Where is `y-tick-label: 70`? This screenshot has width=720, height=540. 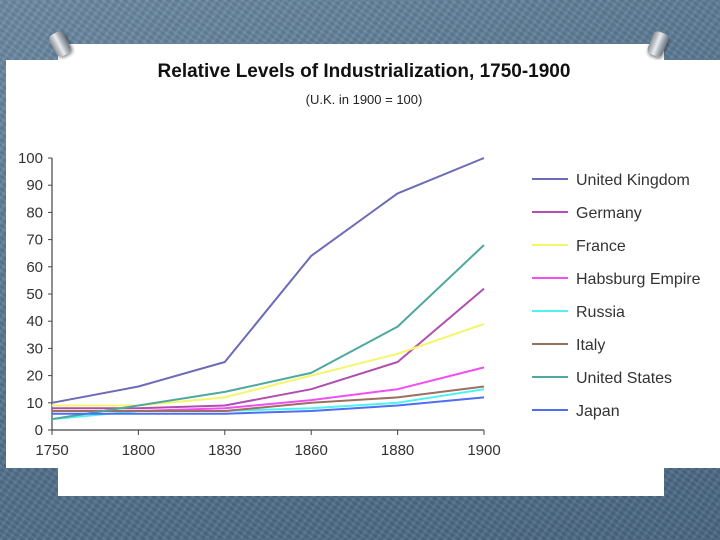 y-tick-label: 70 is located at coordinates (34, 240).